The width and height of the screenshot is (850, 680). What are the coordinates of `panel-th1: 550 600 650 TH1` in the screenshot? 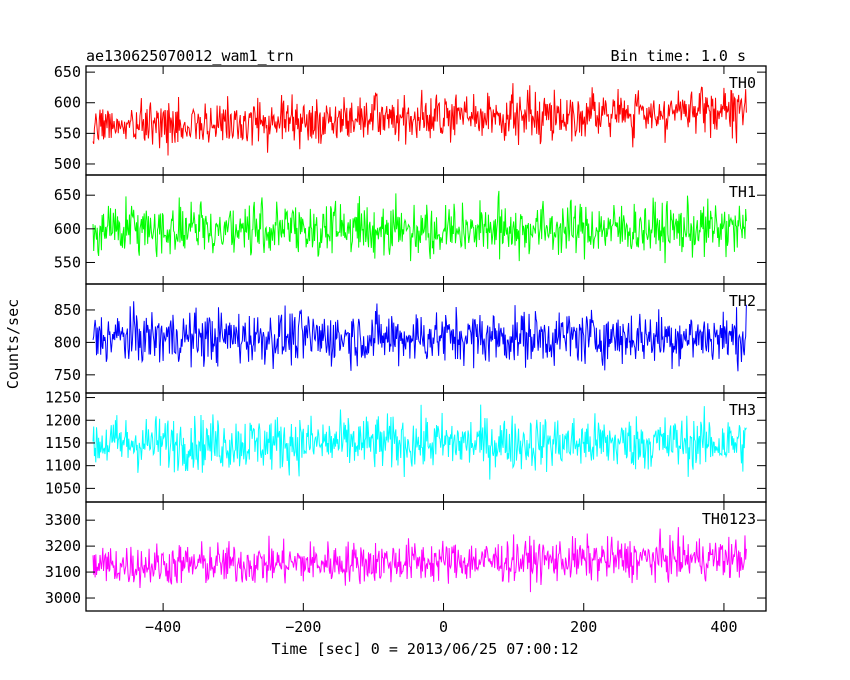 It's located at (410, 229).